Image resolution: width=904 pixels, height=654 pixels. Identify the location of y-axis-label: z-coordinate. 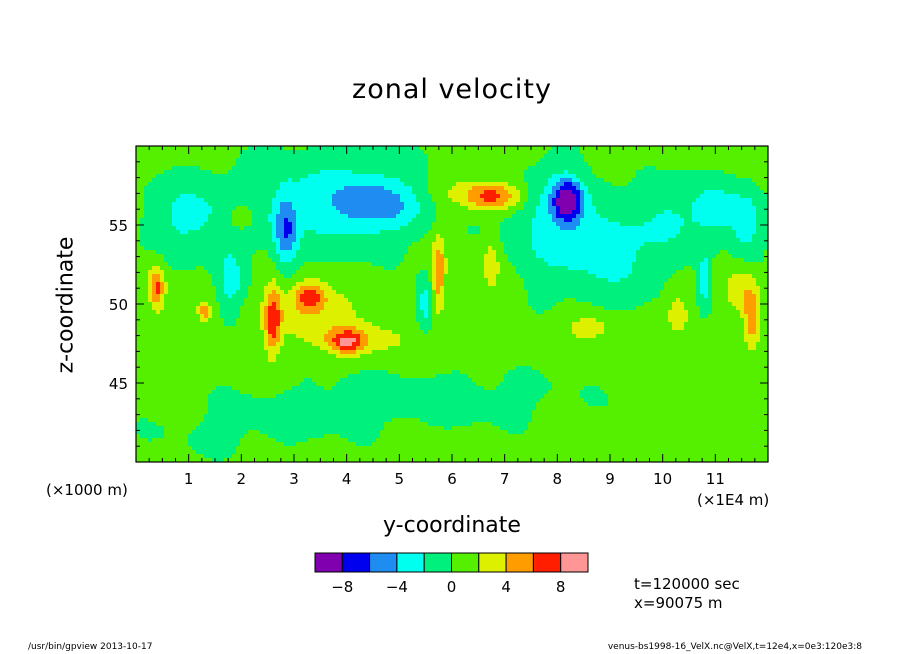
(66, 305).